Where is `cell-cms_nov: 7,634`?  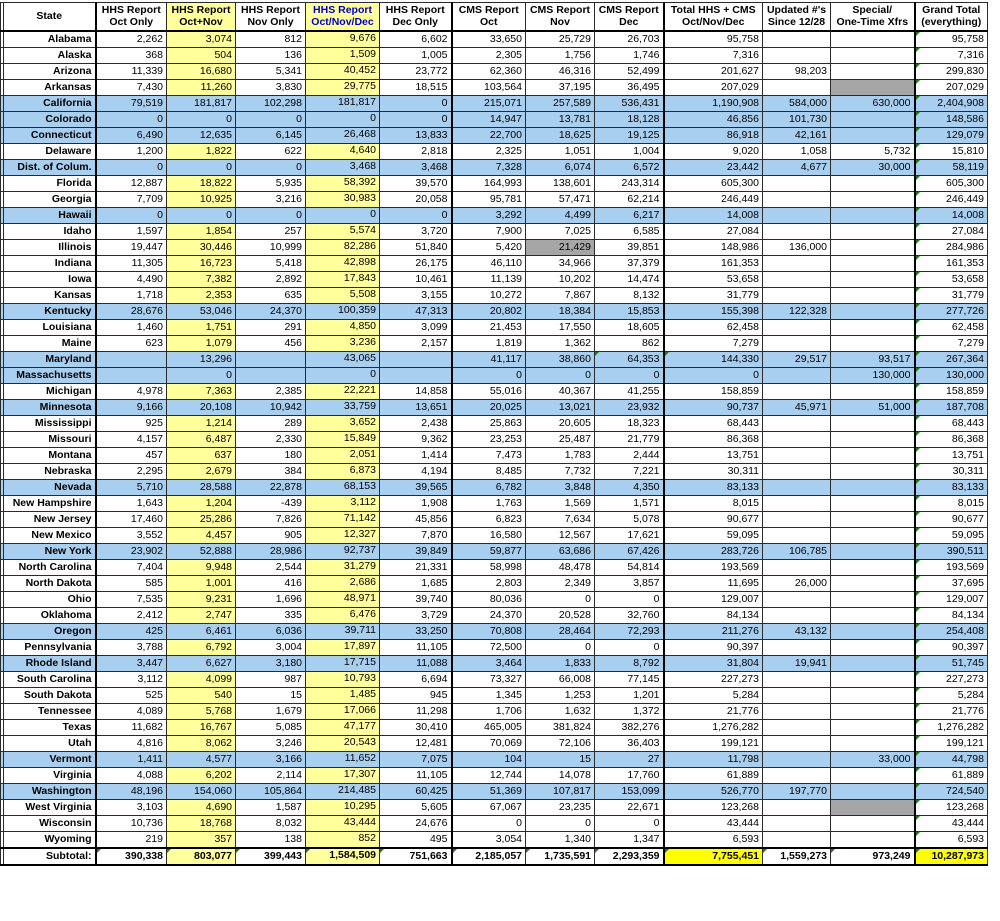 cell-cms_nov: 7,634 is located at coordinates (560, 519).